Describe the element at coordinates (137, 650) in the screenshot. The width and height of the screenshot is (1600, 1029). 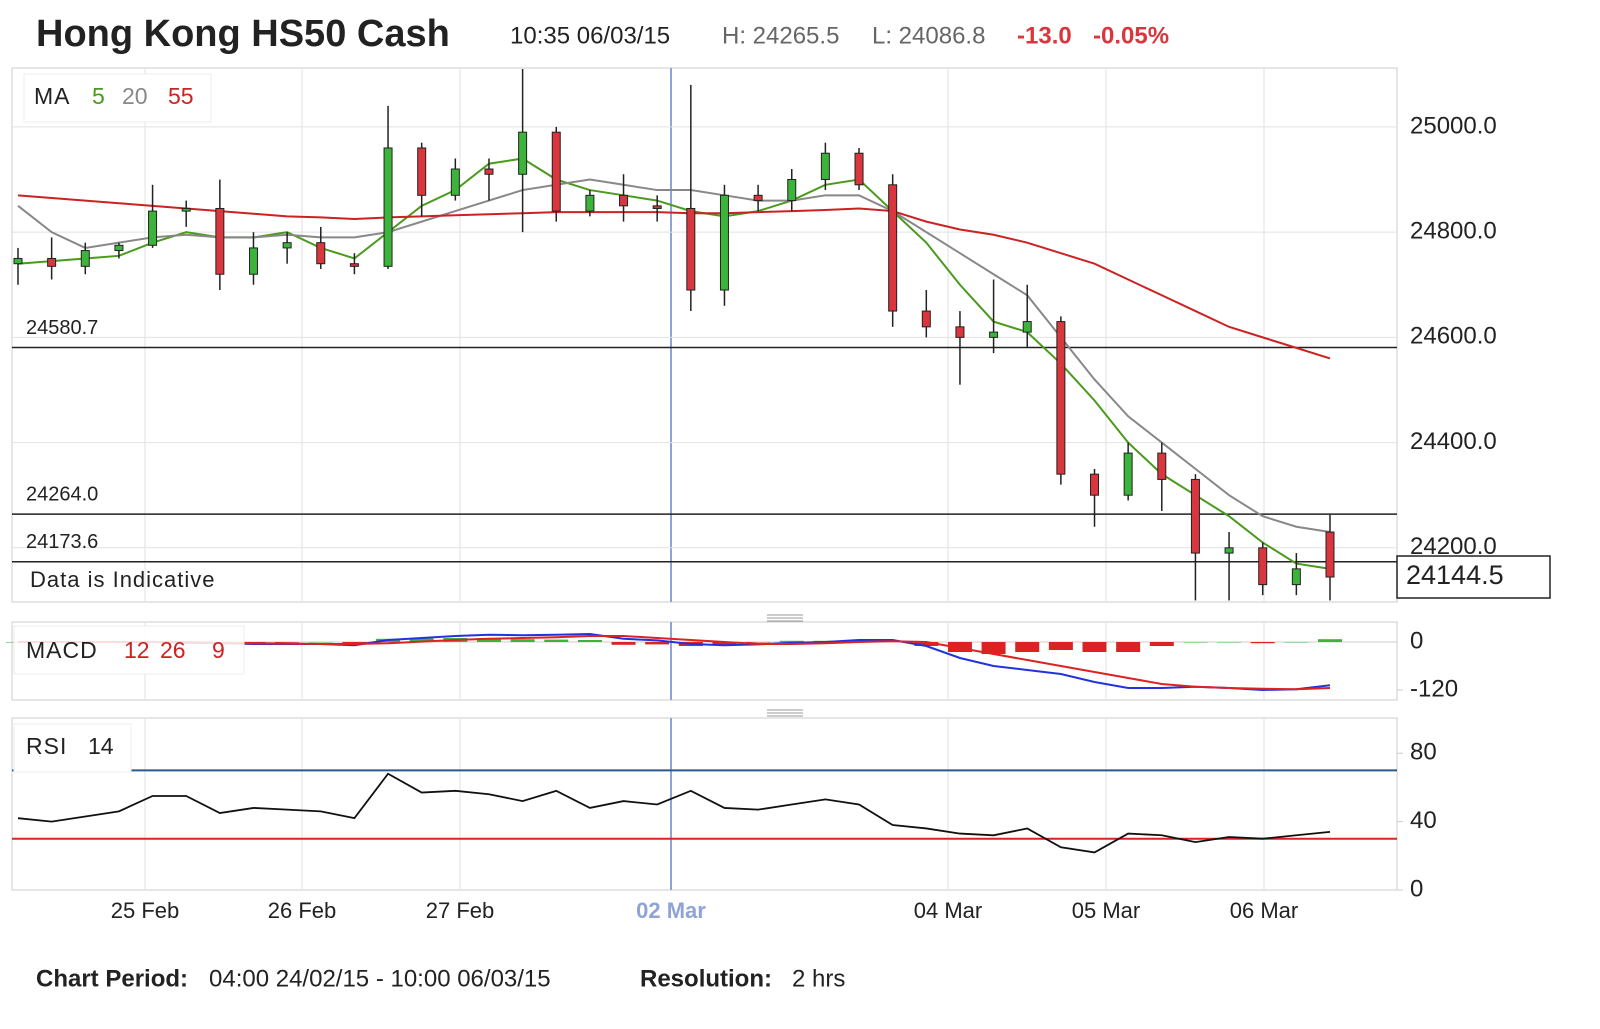
I see `legend-entry: 12` at that location.